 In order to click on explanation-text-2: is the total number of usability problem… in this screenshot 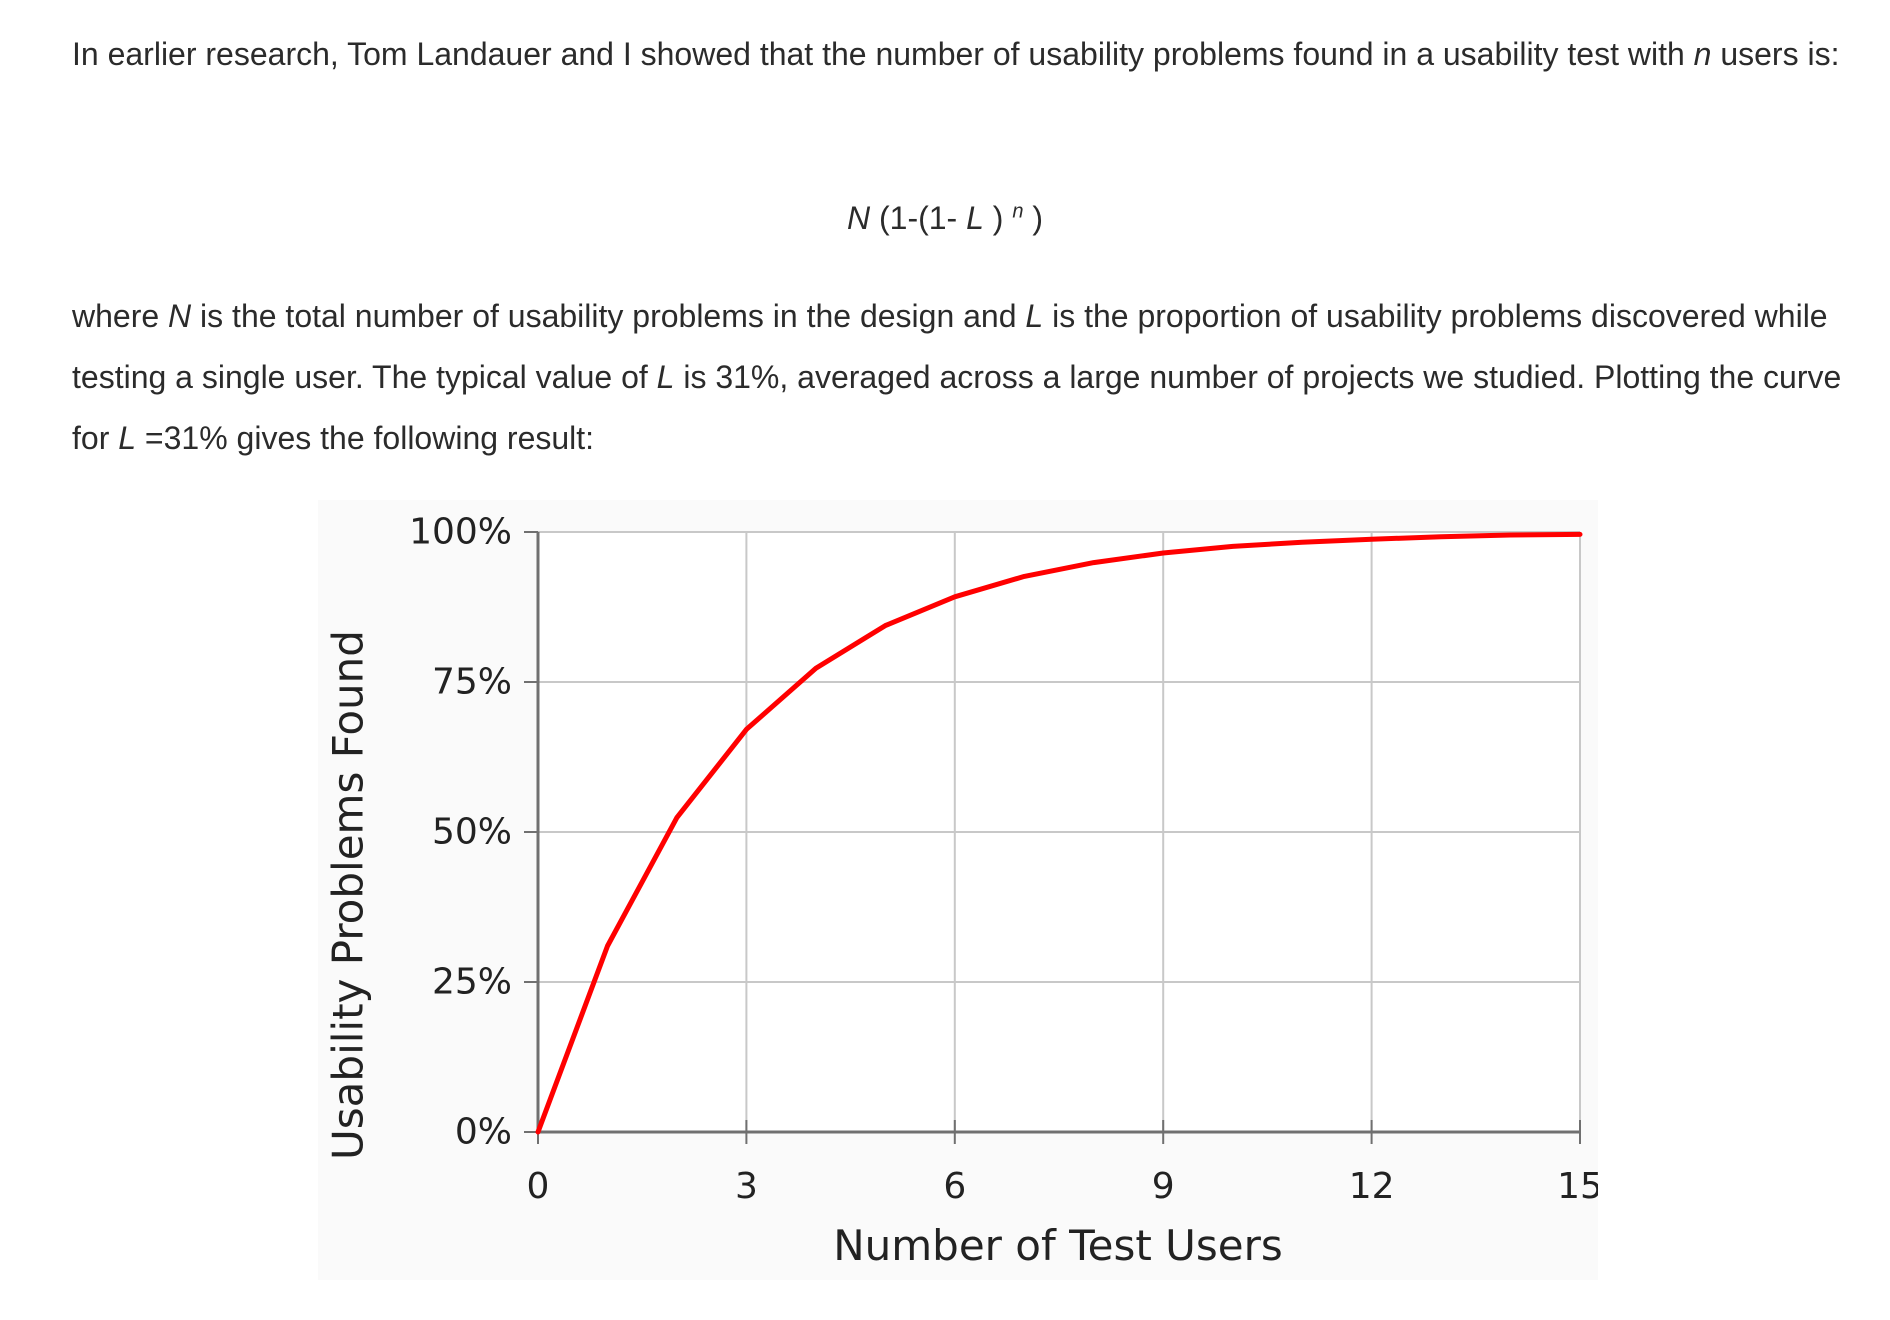, I will do `click(608, 316)`.